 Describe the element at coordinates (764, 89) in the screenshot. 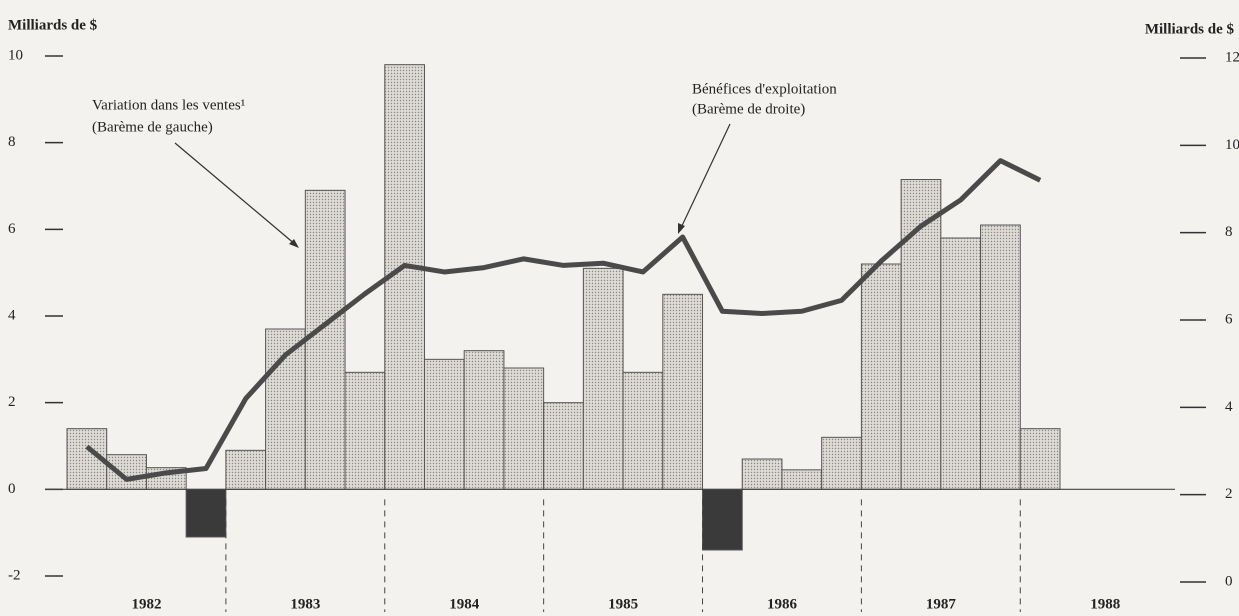

I see `annotation: Bénéfices d'exploitation` at that location.